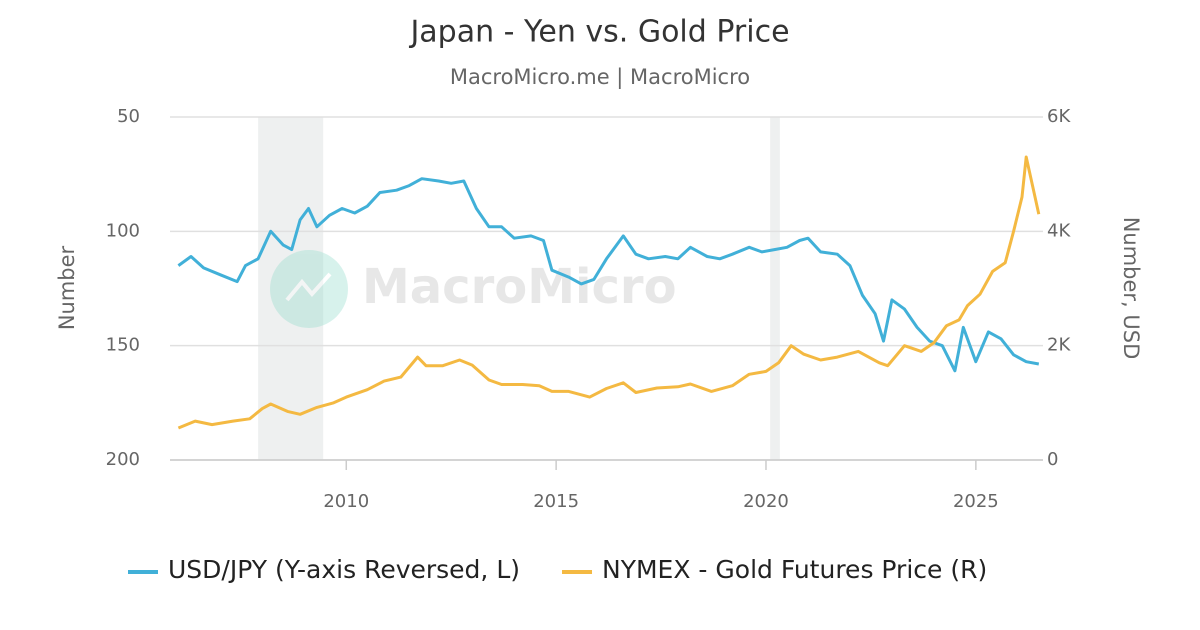 The height and width of the screenshot is (630, 1200). What do you see at coordinates (1131, 288) in the screenshot?
I see `y2-axis-label: Number, USD` at bounding box center [1131, 288].